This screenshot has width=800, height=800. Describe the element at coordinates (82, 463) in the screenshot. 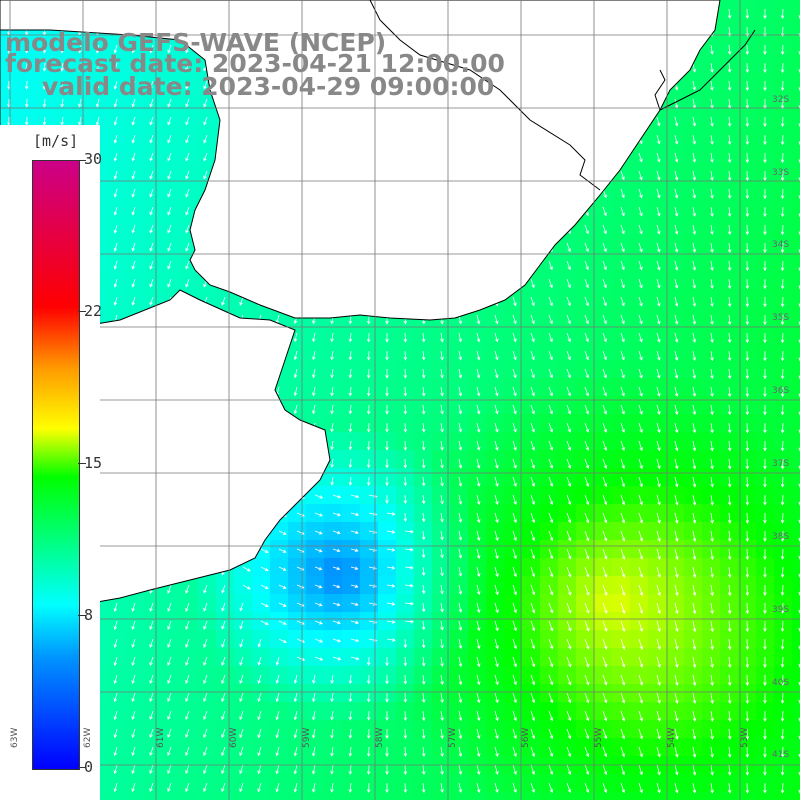

I see `colorbar-tick-mark` at that location.